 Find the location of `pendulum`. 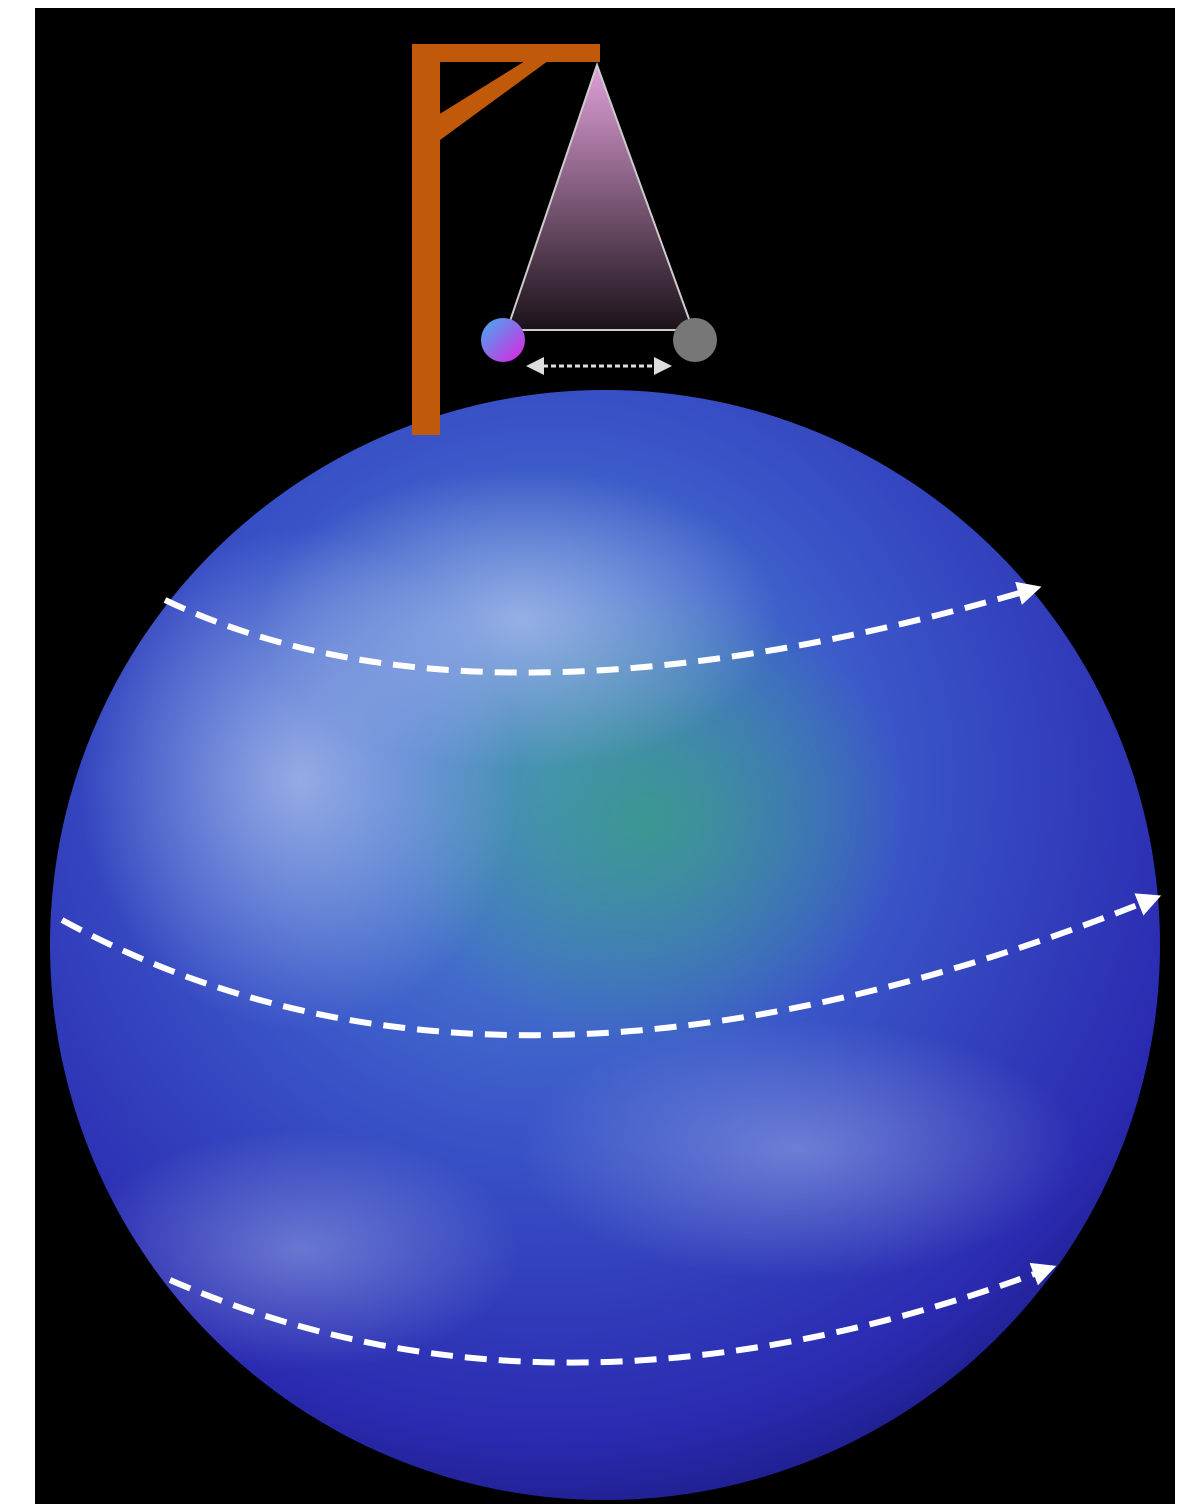

pendulum is located at coordinates (599, 218).